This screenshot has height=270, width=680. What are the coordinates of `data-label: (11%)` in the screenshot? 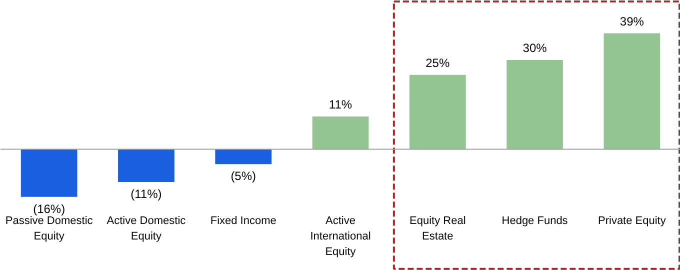 It's located at (146, 193).